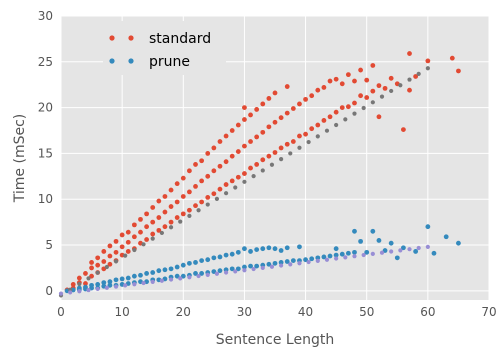  I want to click on legend: standard prune, so click(164, 48).